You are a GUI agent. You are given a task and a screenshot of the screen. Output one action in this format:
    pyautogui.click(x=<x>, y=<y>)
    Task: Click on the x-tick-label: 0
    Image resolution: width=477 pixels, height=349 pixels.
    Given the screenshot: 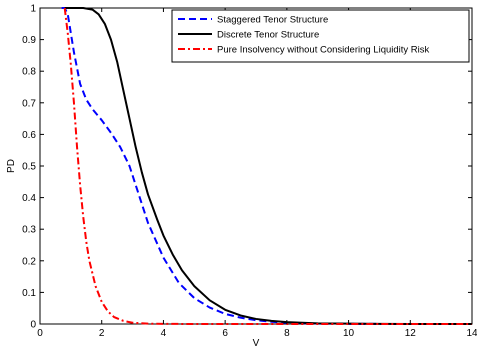 What is the action you would take?
    pyautogui.click(x=40, y=333)
    